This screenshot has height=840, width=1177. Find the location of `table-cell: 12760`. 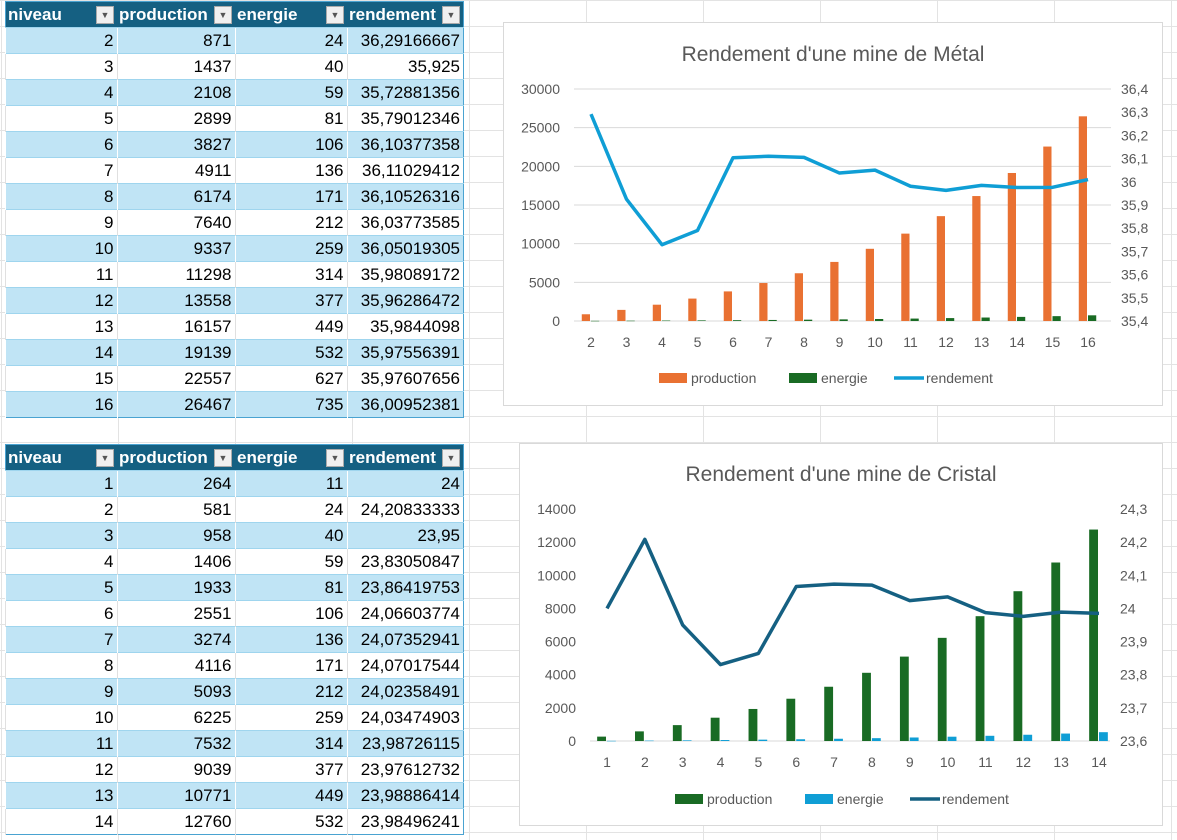

table-cell: 12760 is located at coordinates (175, 821).